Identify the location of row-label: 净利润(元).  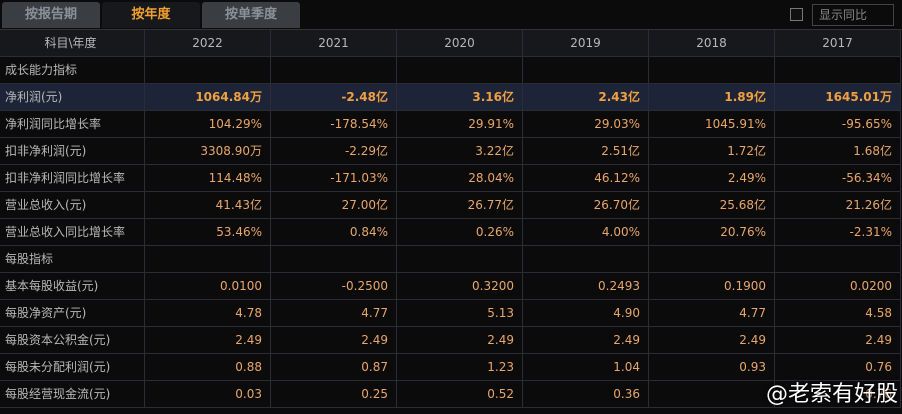
(72, 97).